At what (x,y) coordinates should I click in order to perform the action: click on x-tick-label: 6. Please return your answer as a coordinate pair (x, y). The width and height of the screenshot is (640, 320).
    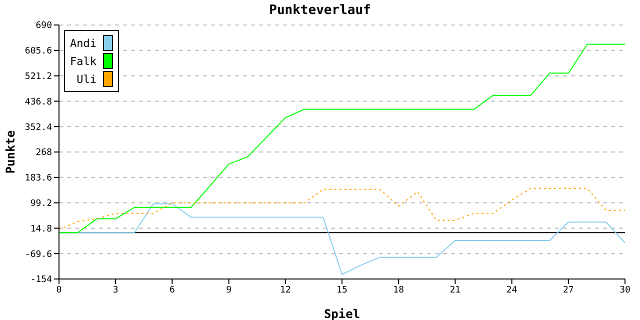
    Looking at the image, I should click on (172, 290).